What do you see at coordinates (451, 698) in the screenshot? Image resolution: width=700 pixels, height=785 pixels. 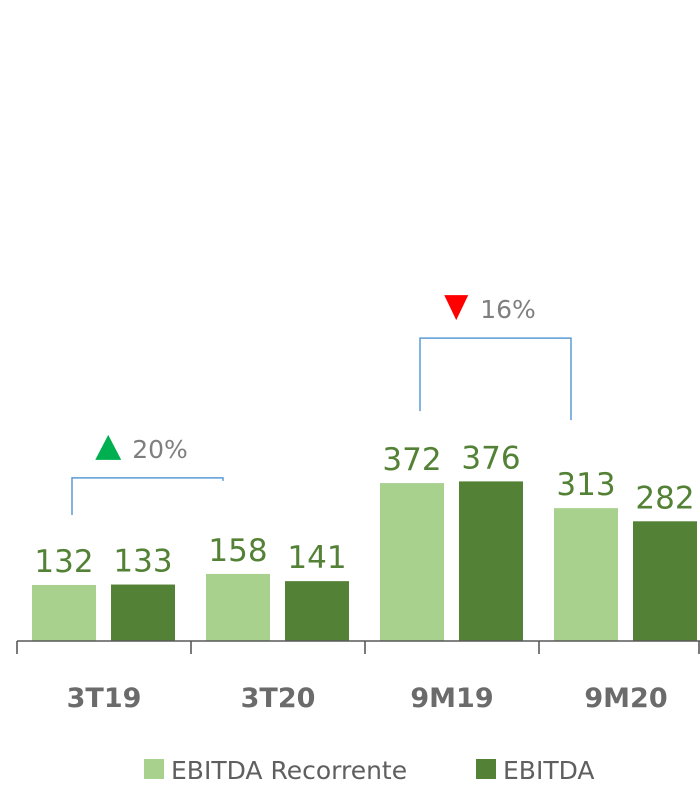 I see `category-label-9m19: 9M19` at bounding box center [451, 698].